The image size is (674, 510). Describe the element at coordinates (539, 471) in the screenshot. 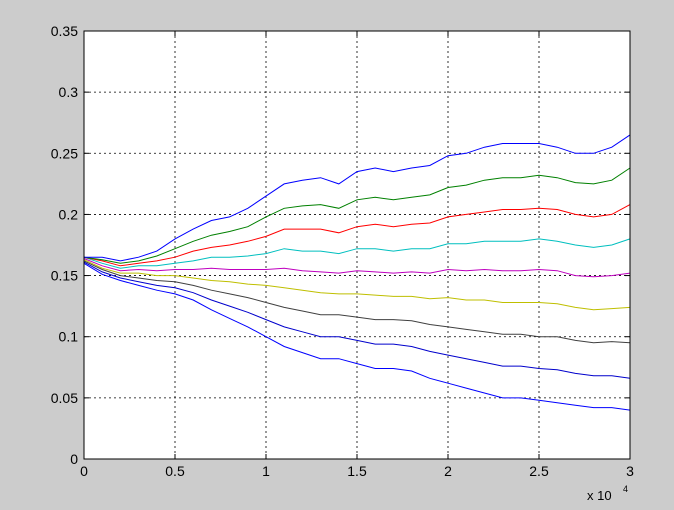

I see `x-tick-label: 2.5` at that location.